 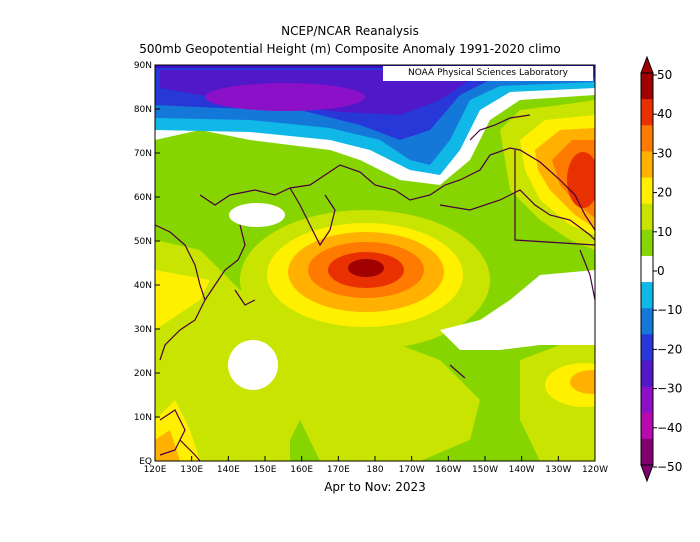 I want to click on lon-tick-label: 160E, so click(x=301, y=470).